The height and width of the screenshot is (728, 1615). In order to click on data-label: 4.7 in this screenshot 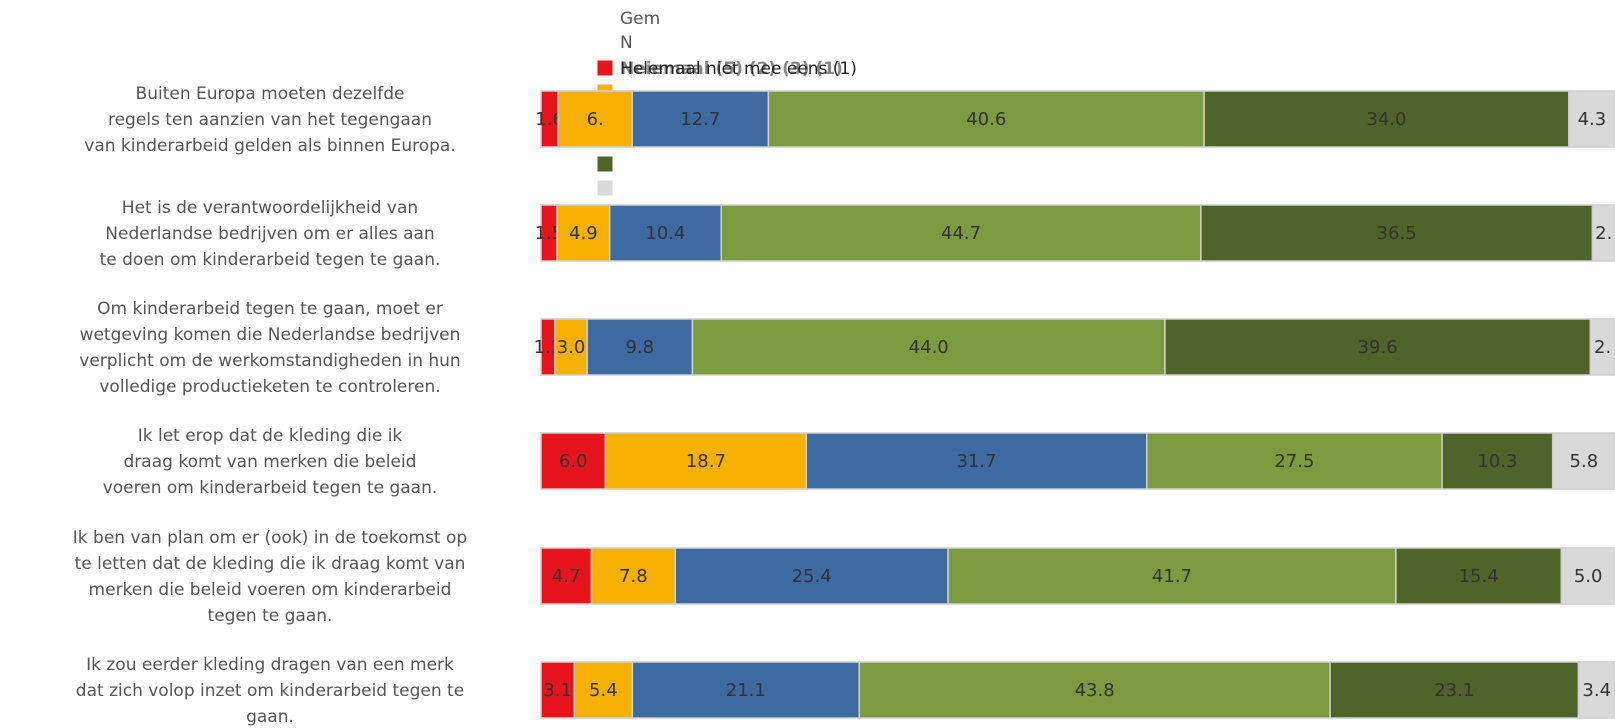, I will do `click(566, 576)`.